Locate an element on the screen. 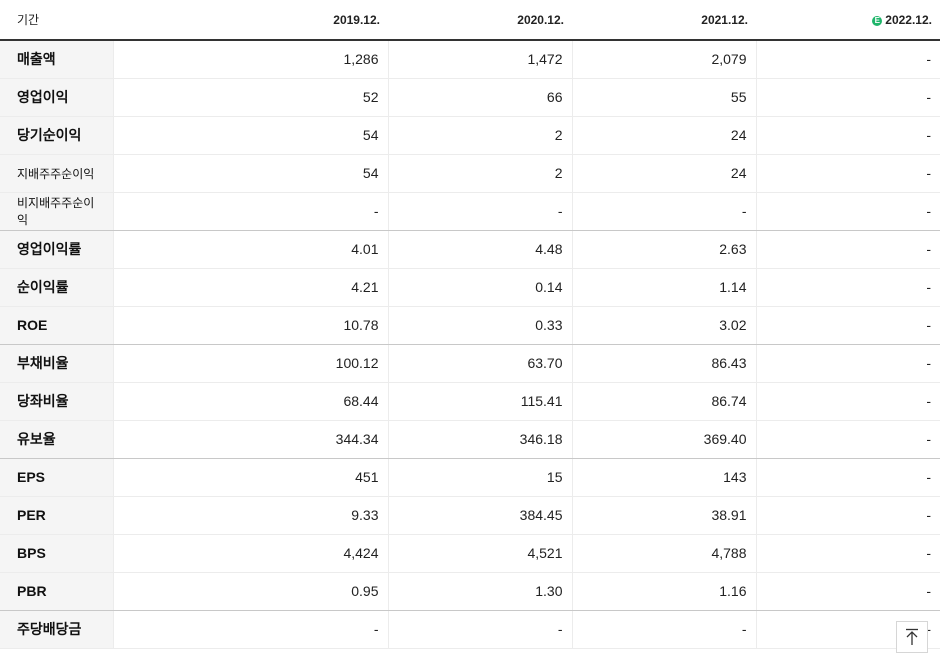  table-row: PER 9.33 384.45 38.91 - is located at coordinates (470, 515).